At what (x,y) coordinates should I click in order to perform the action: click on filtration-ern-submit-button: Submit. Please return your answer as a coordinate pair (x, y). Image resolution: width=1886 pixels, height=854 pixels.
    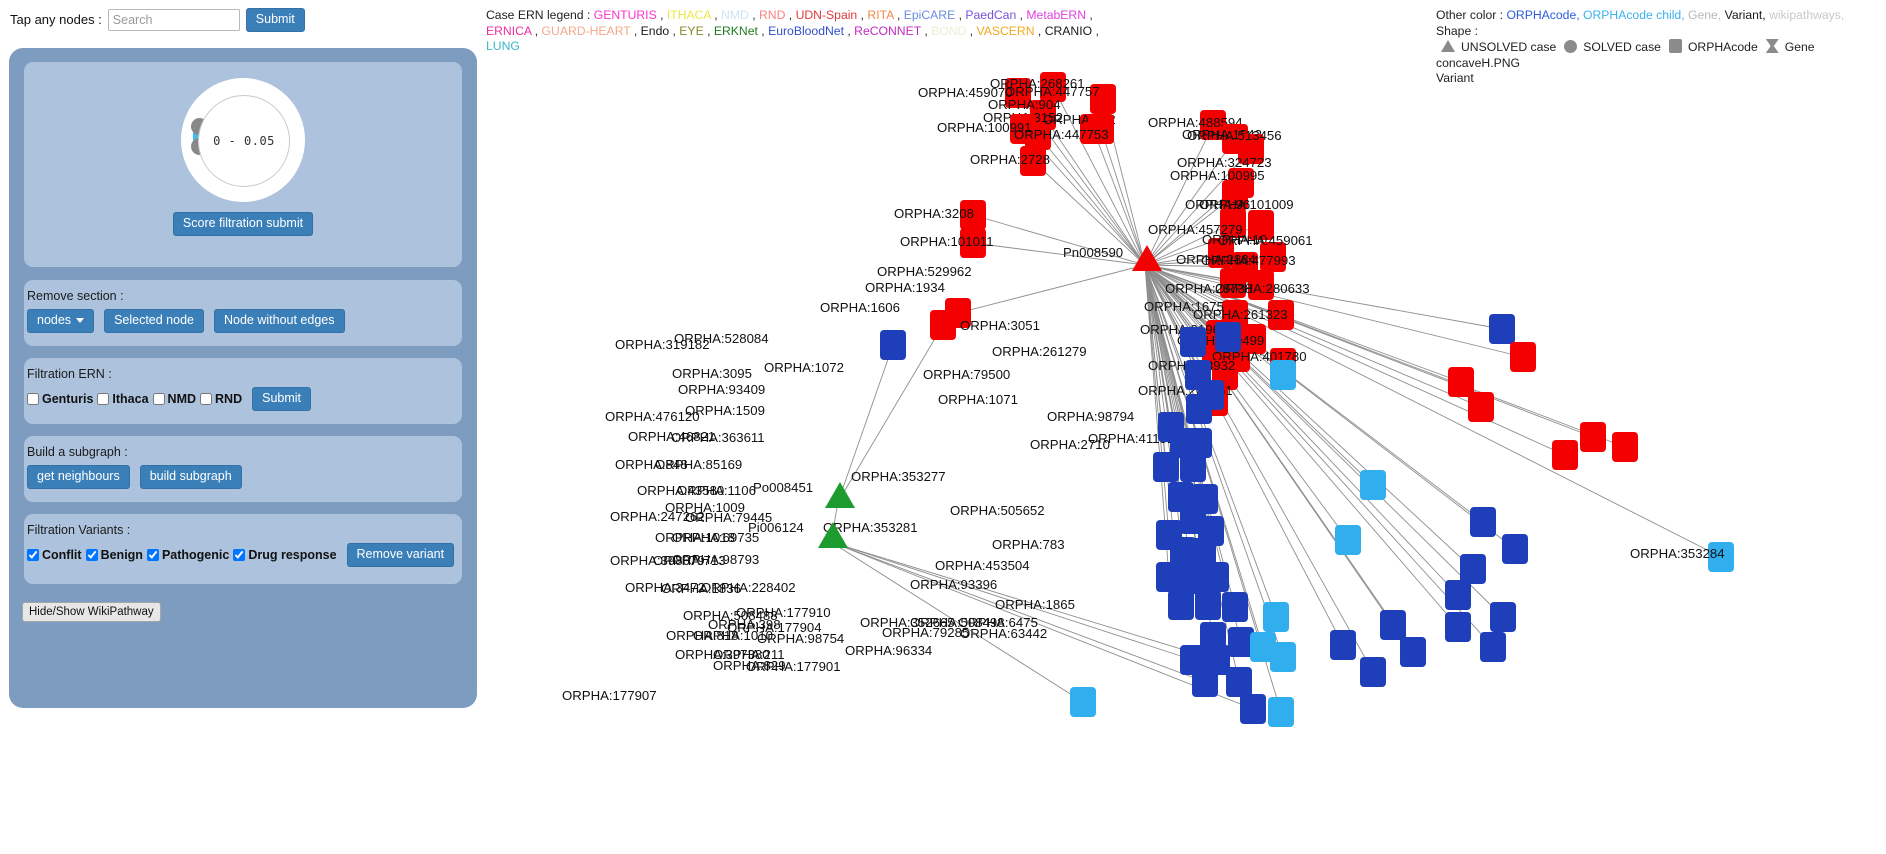
    Looking at the image, I should click on (282, 399).